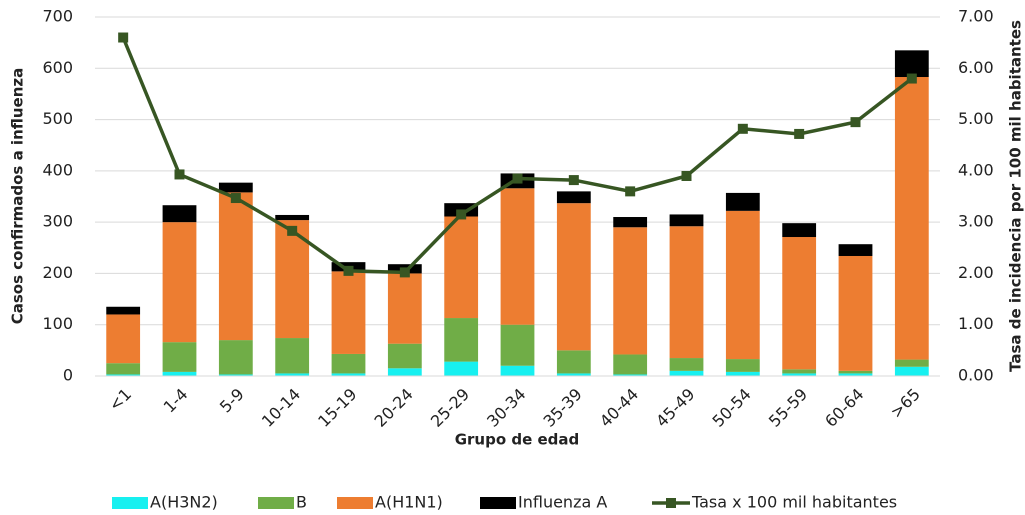 This screenshot has height=515, width=1025. Describe the element at coordinates (794, 502) in the screenshot. I see `legend-label: Tasa x 100 mil habitantes` at that location.